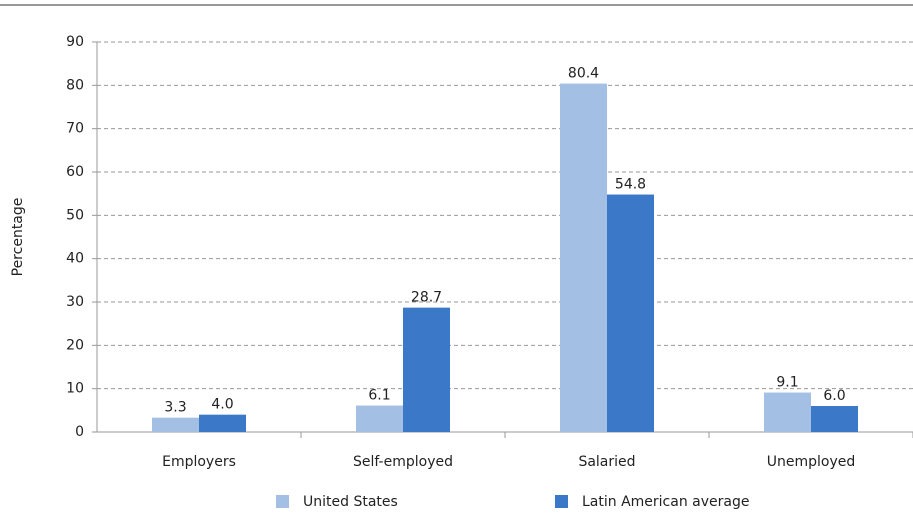  I want to click on value-label: 9.1, so click(787, 383).